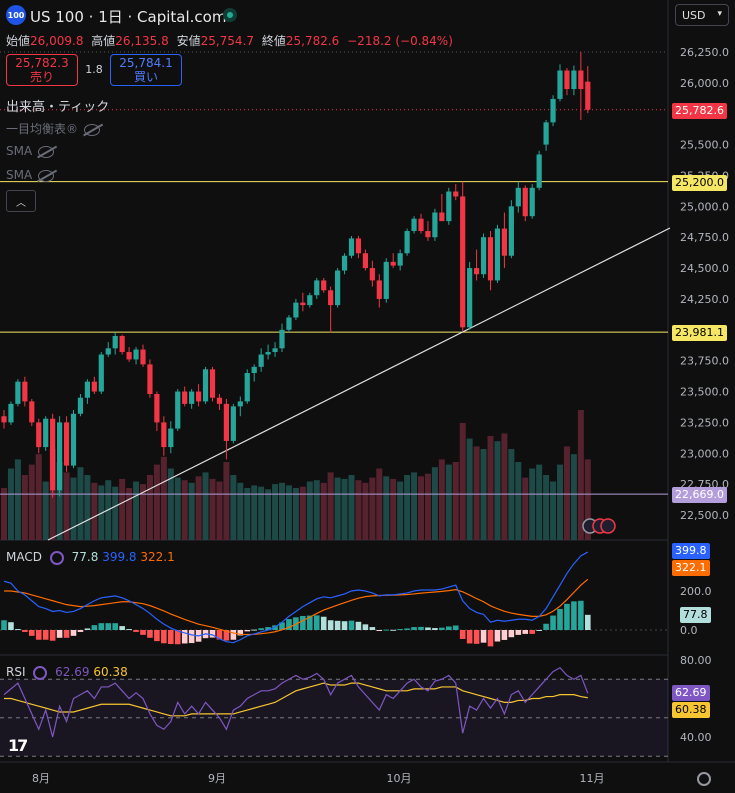 This screenshot has width=735, height=793. Describe the element at coordinates (30, 175) in the screenshot. I see `sma2-indicator: SMA` at that location.